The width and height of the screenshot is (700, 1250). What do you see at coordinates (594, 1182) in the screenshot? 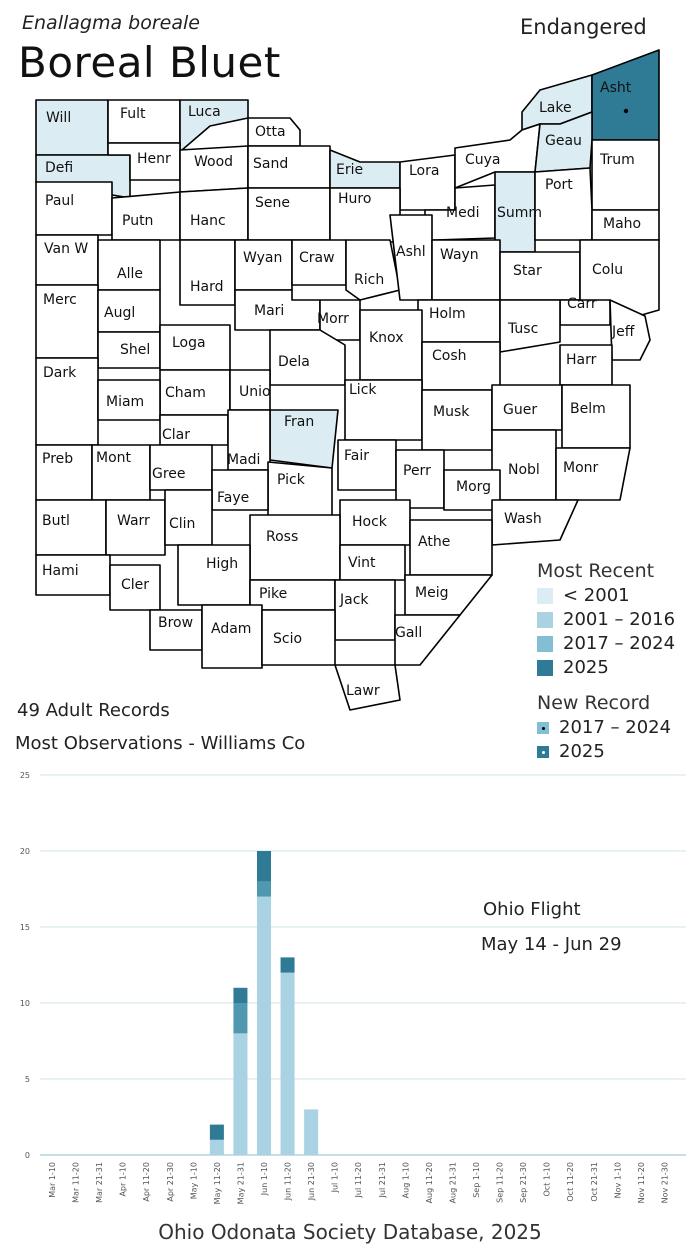
I see `x-tick-label: Oct 21-31` at bounding box center [594, 1182].